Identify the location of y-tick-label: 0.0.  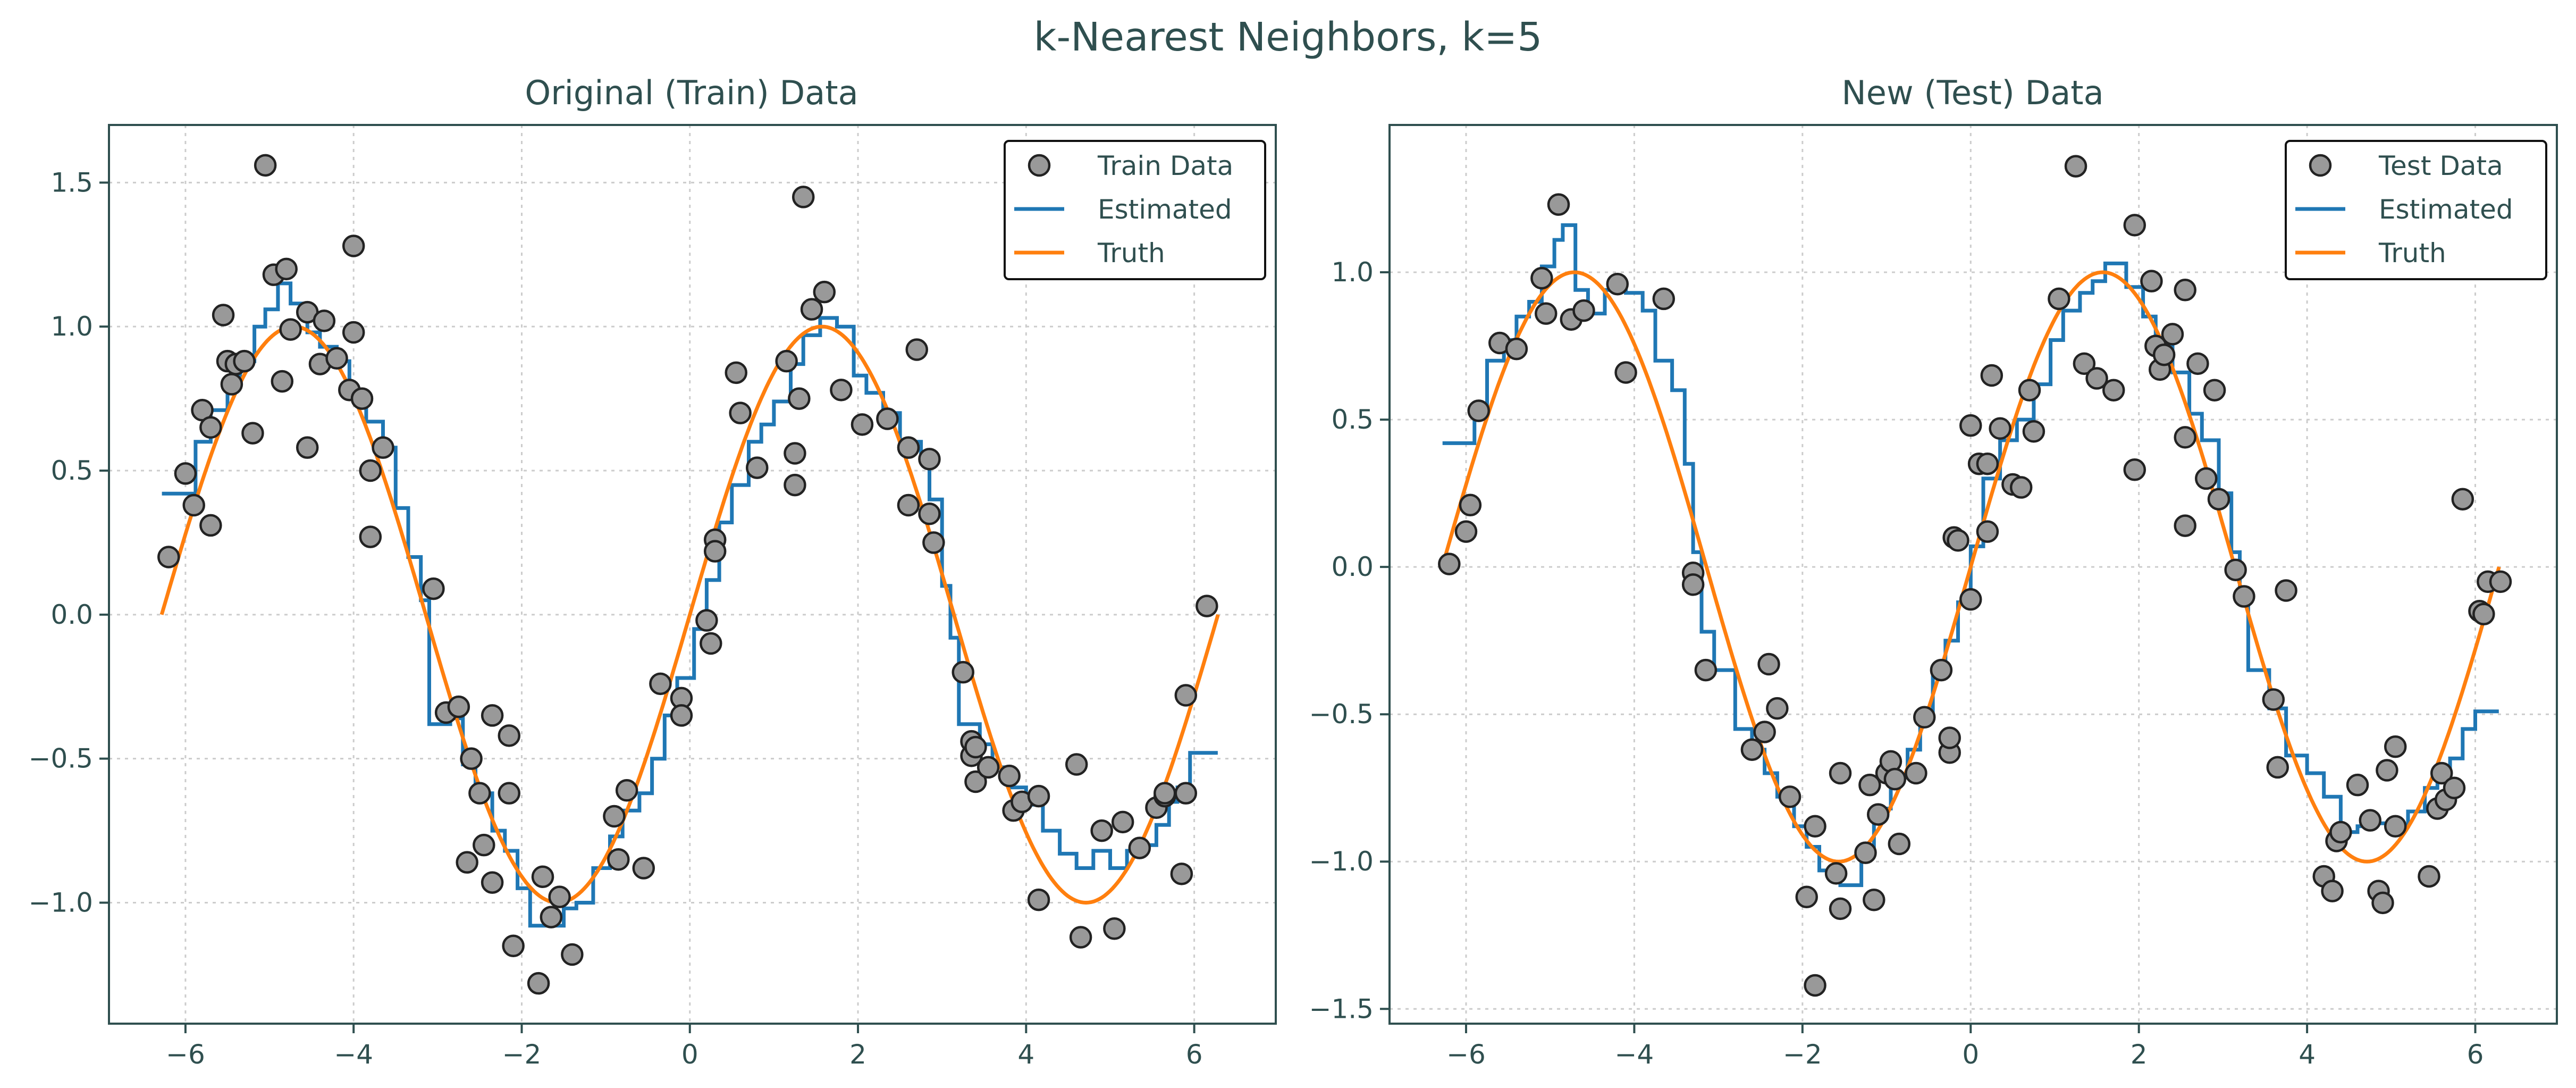
(1352, 566).